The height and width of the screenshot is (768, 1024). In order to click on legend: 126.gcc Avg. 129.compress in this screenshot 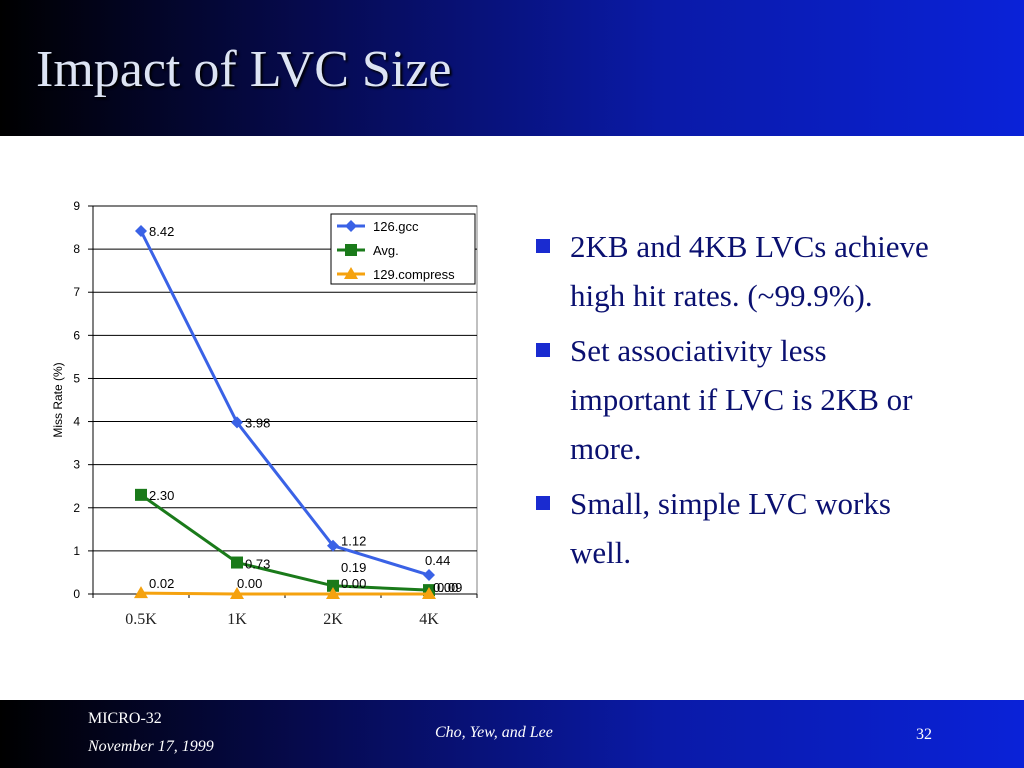, I will do `click(403, 249)`.